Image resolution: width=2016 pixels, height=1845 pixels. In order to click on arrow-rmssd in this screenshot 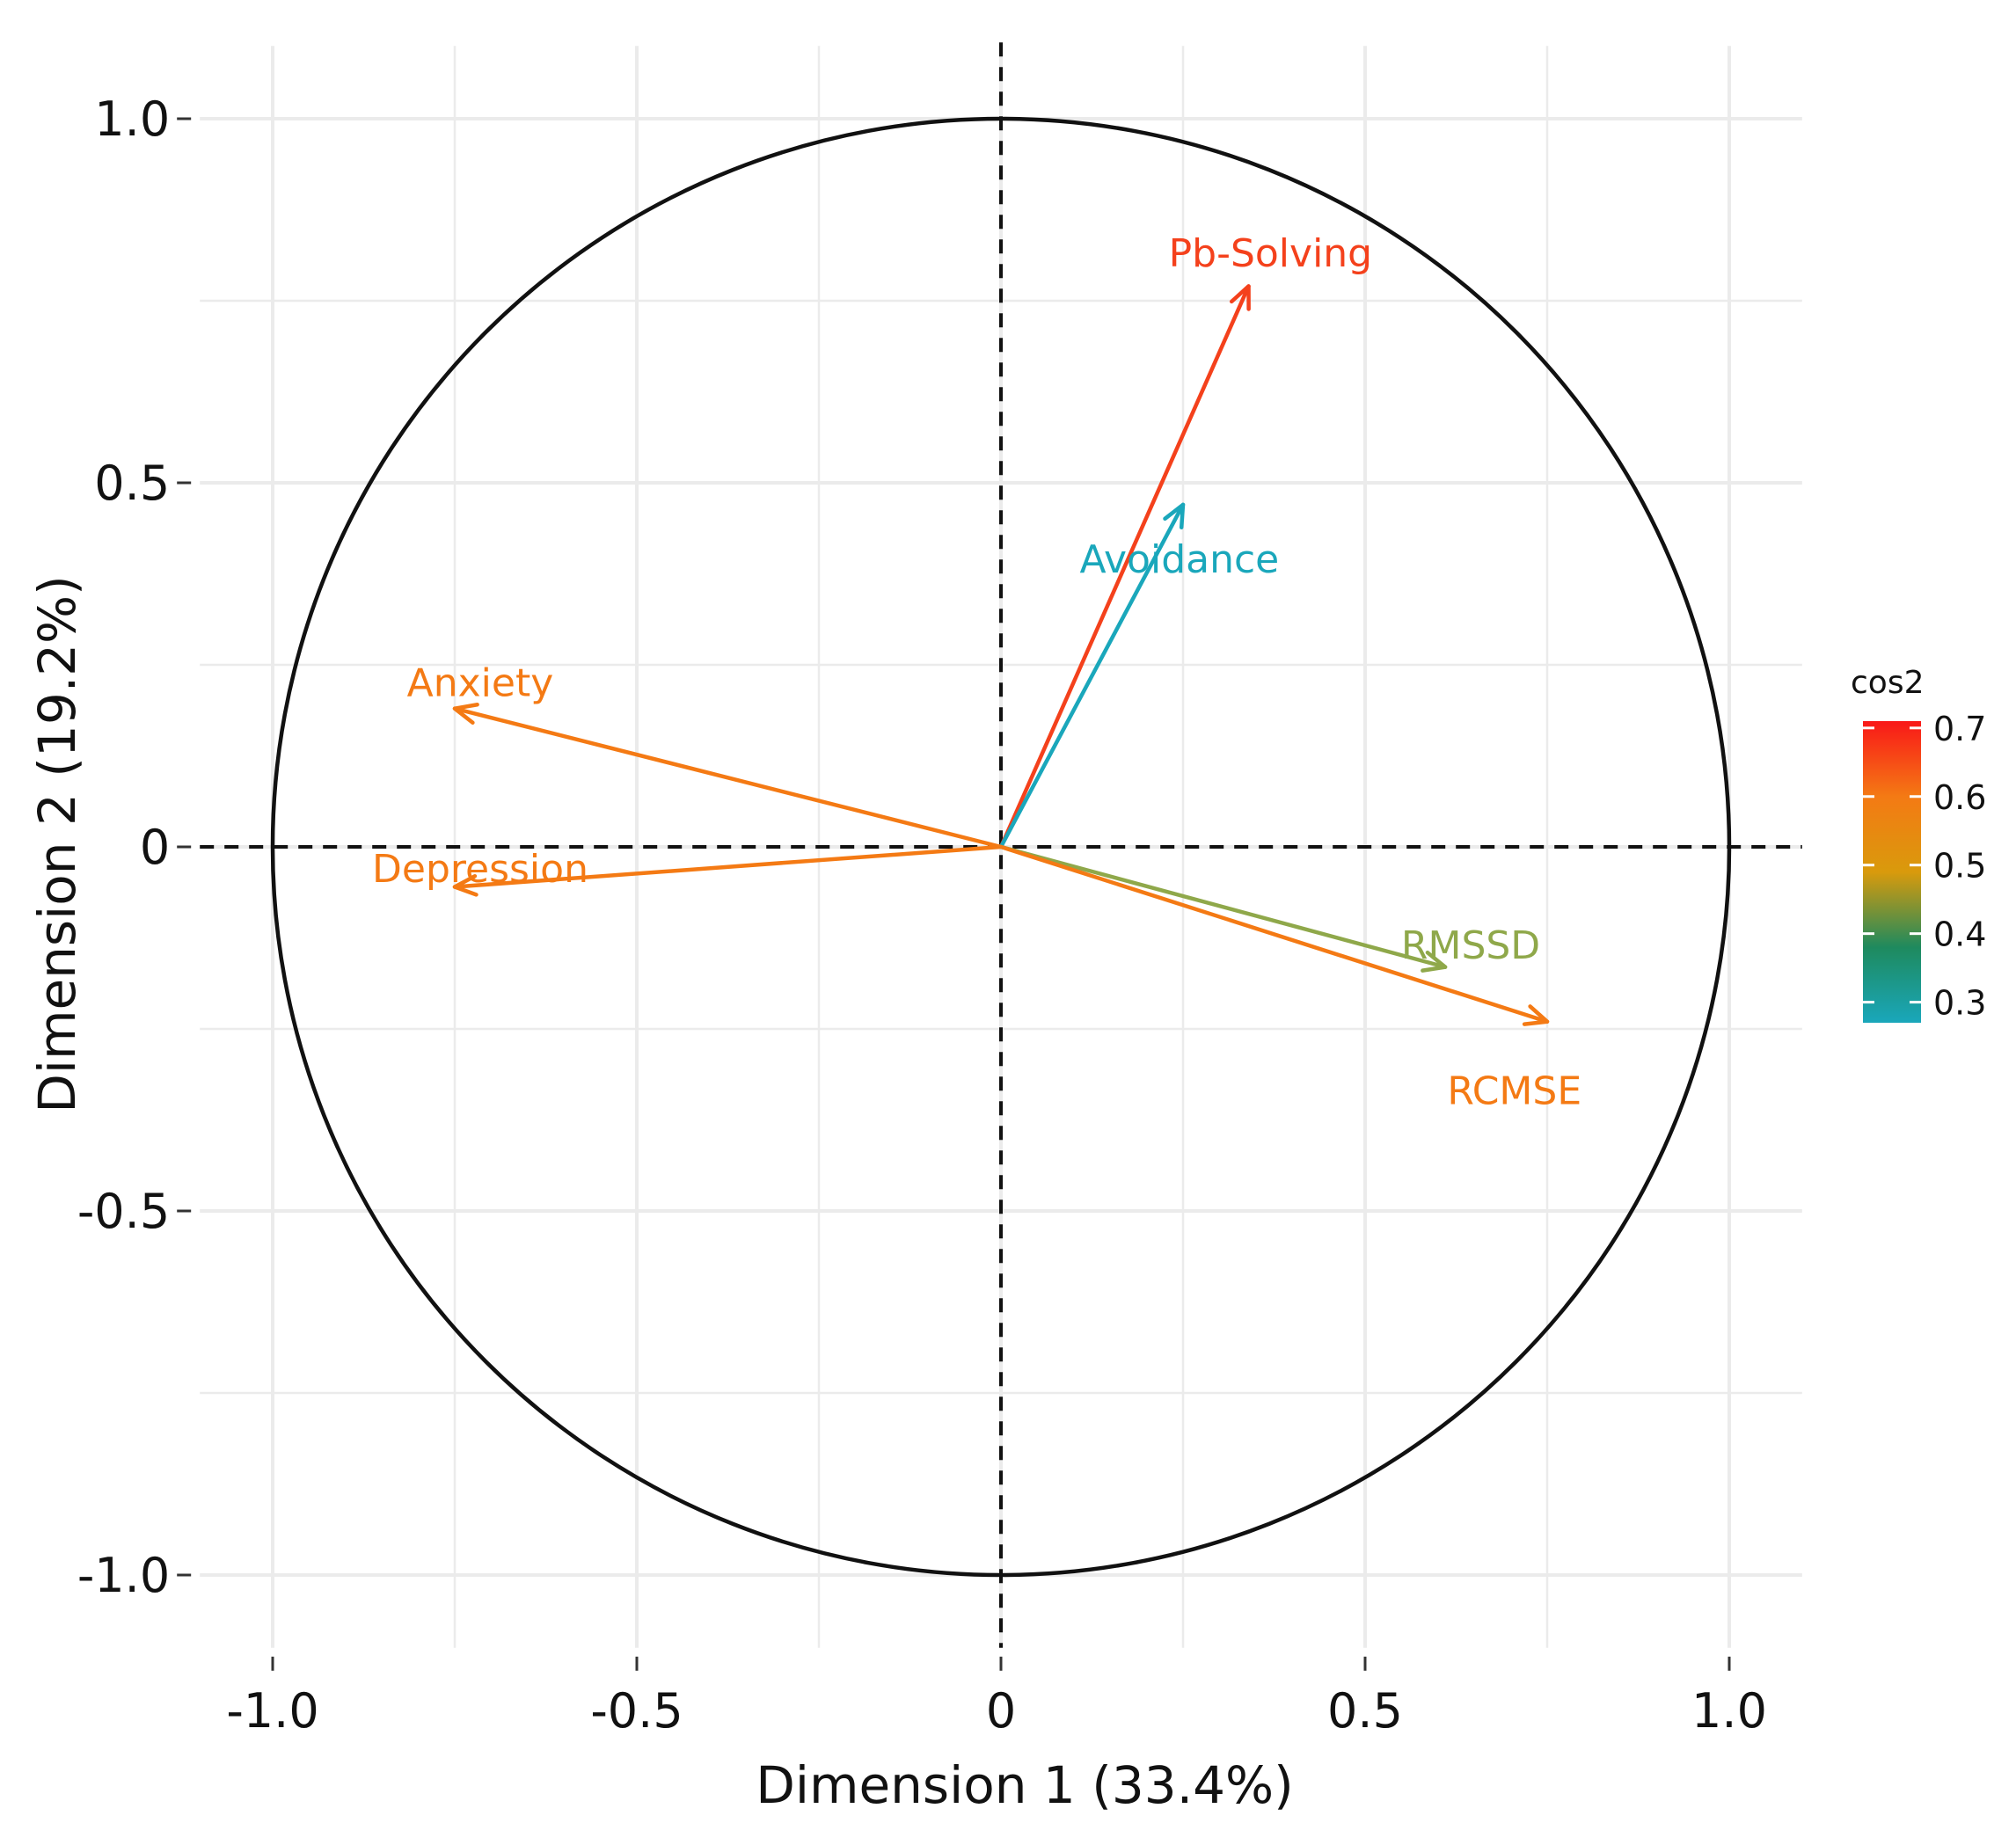, I will do `click(1223, 908)`.